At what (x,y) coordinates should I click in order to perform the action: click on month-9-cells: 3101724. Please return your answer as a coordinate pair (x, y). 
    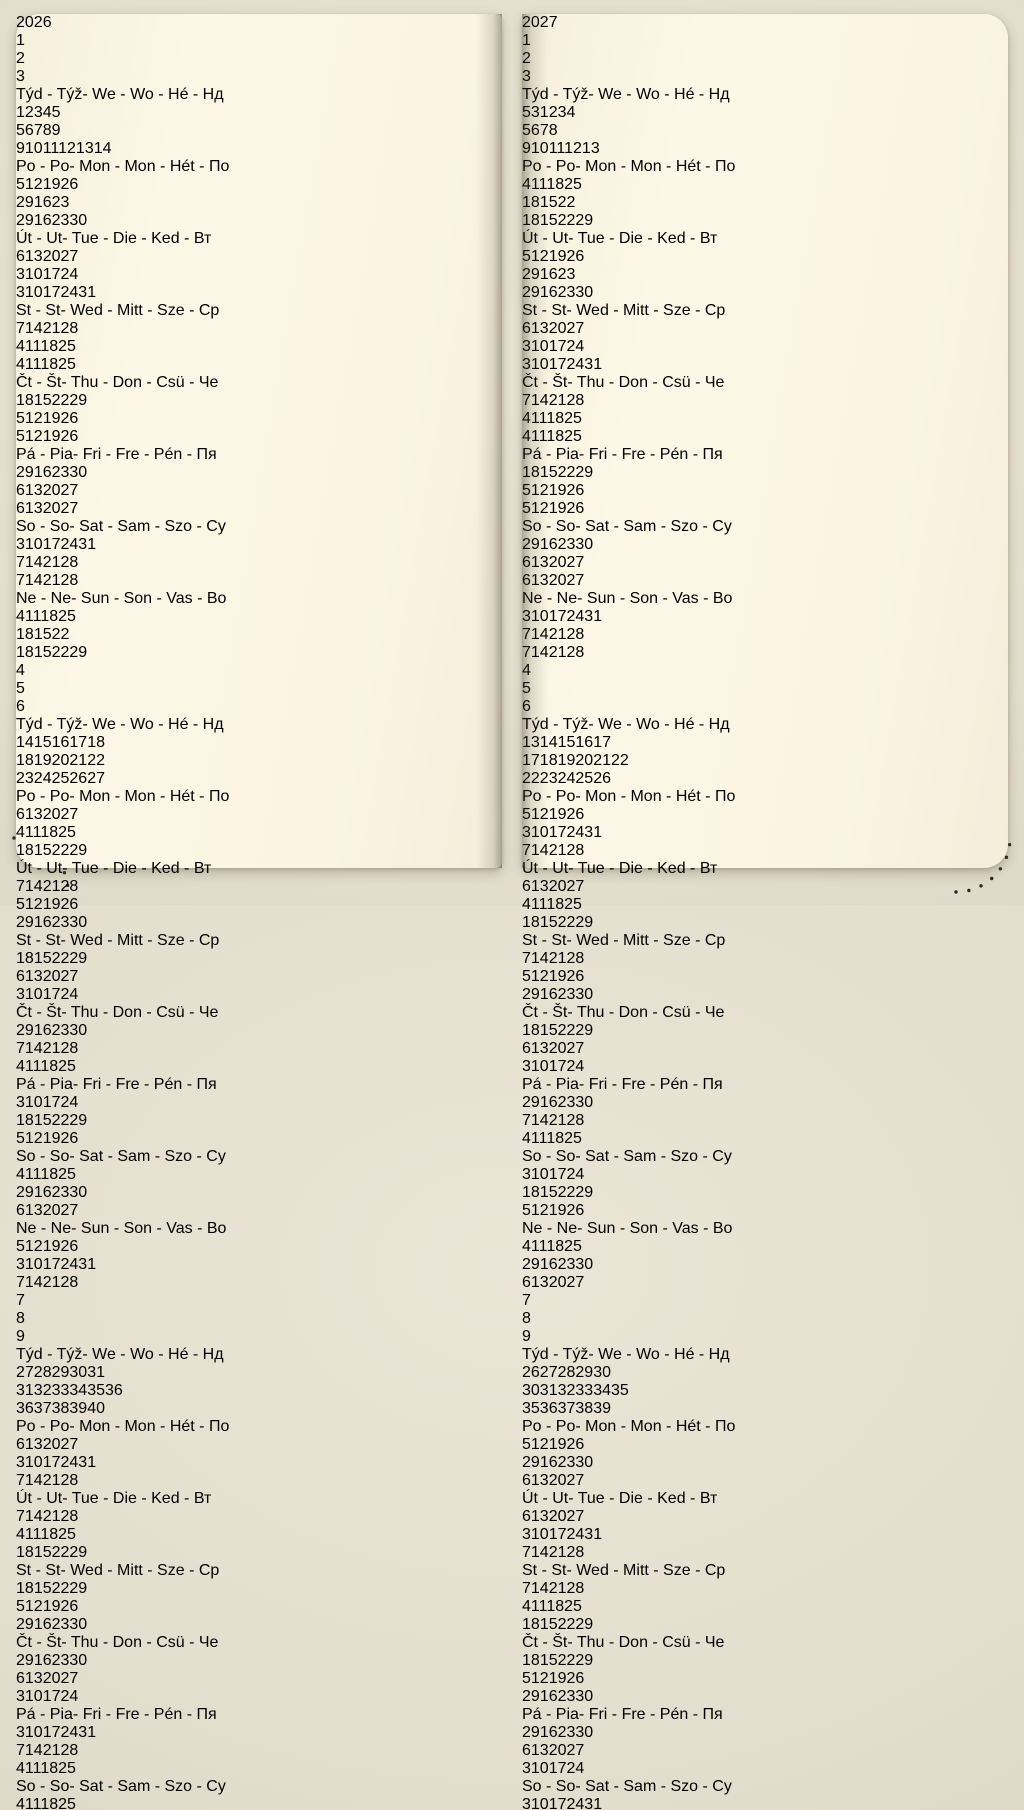
    Looking at the image, I should click on (259, 1697).